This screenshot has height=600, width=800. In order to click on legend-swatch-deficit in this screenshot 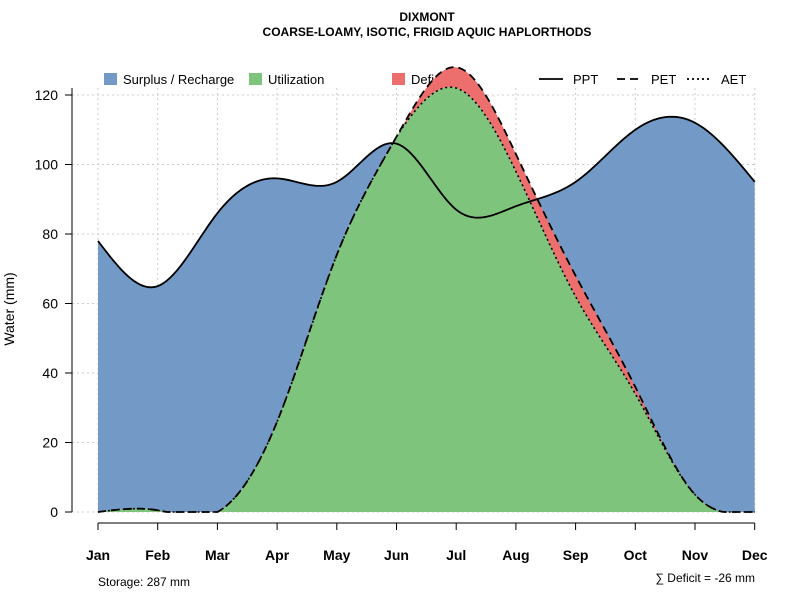, I will do `click(398, 79)`.